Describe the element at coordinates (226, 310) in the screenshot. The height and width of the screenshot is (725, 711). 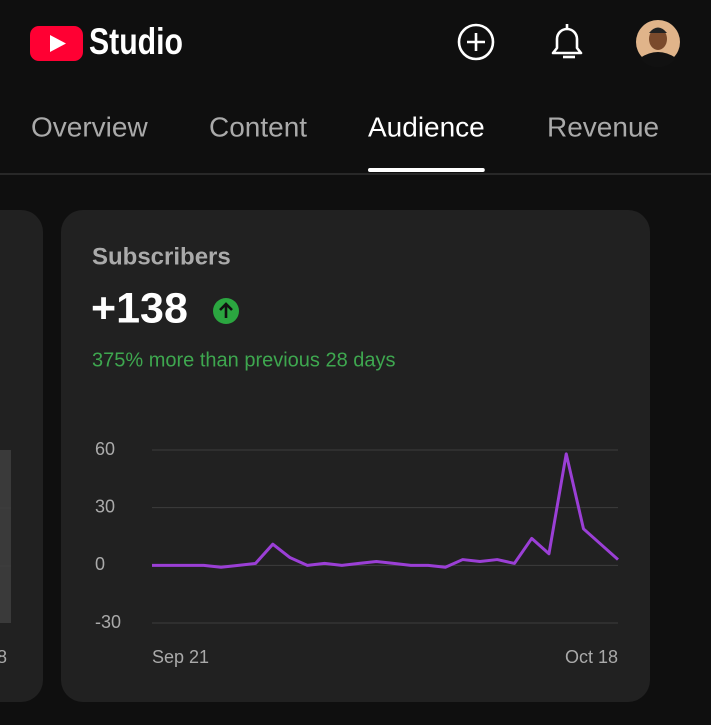
I see `up-arrow` at that location.